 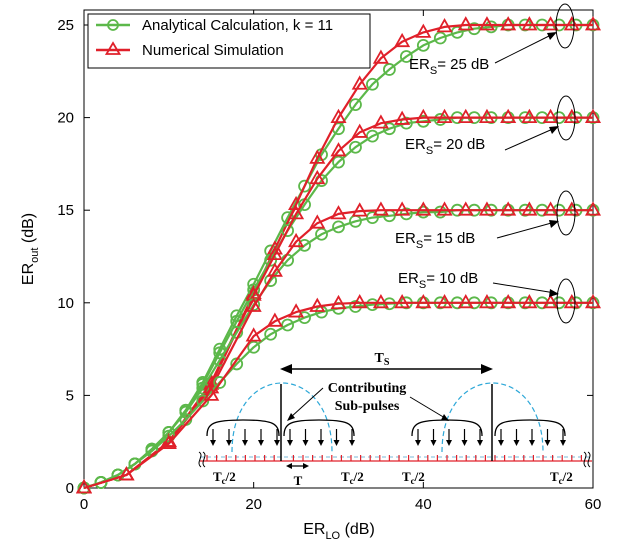 I want to click on legend-label-numerical: Numerical Simulation, so click(x=213, y=50).